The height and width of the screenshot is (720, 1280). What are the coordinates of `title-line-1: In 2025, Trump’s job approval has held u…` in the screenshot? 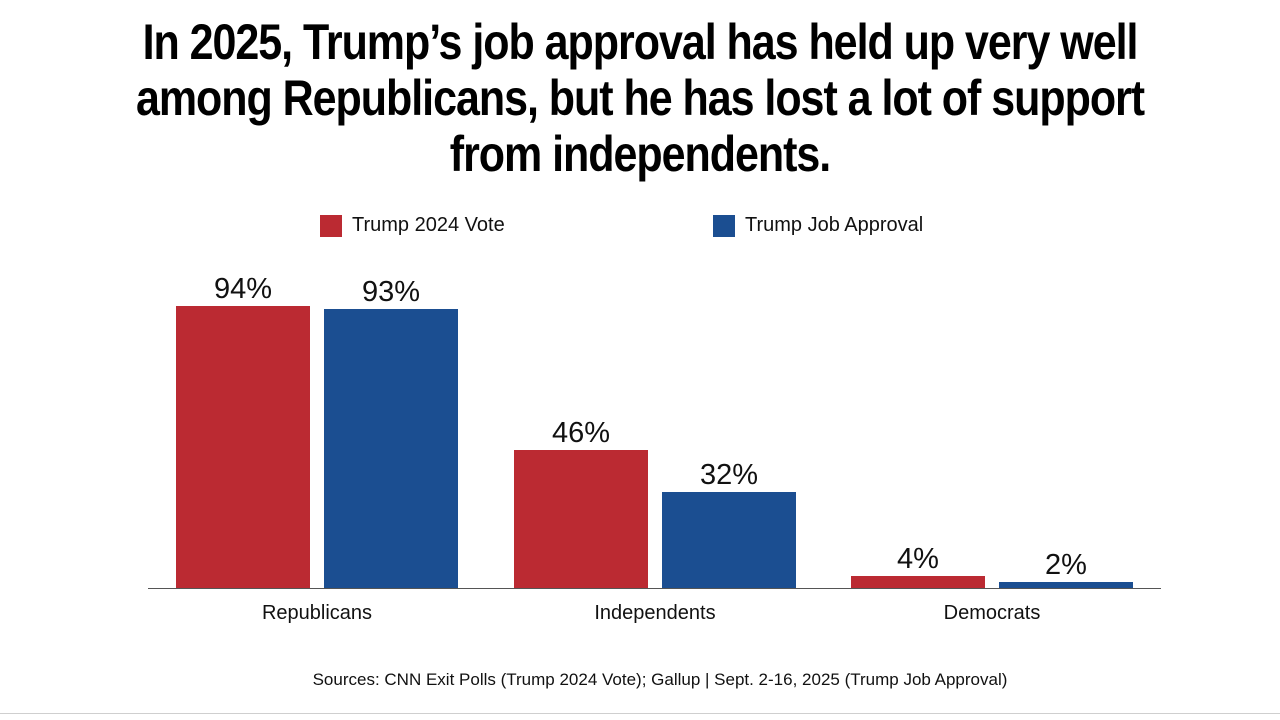 It's located at (640, 42).